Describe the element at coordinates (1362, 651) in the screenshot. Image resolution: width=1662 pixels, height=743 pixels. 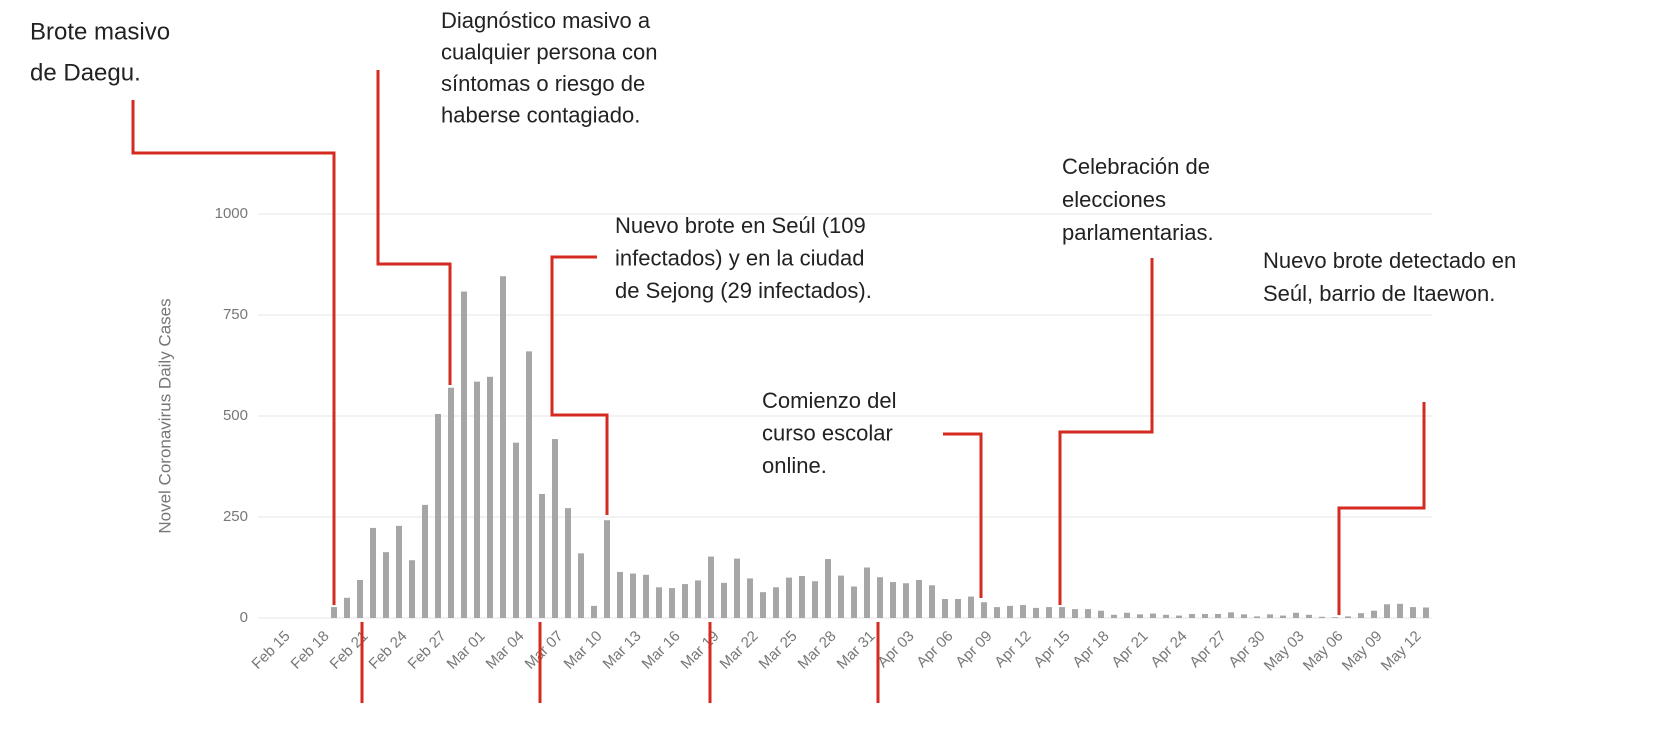
I see `x-tick-label: May 09` at that location.